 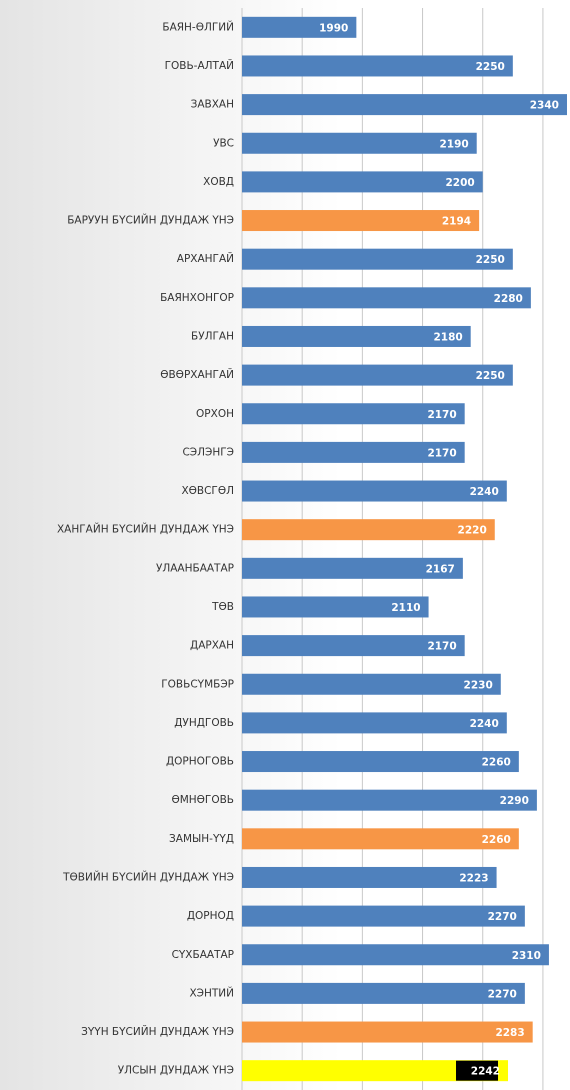 What do you see at coordinates (200, 762) in the screenshot?
I see `category-label: ДОРНОГОВЬ` at bounding box center [200, 762].